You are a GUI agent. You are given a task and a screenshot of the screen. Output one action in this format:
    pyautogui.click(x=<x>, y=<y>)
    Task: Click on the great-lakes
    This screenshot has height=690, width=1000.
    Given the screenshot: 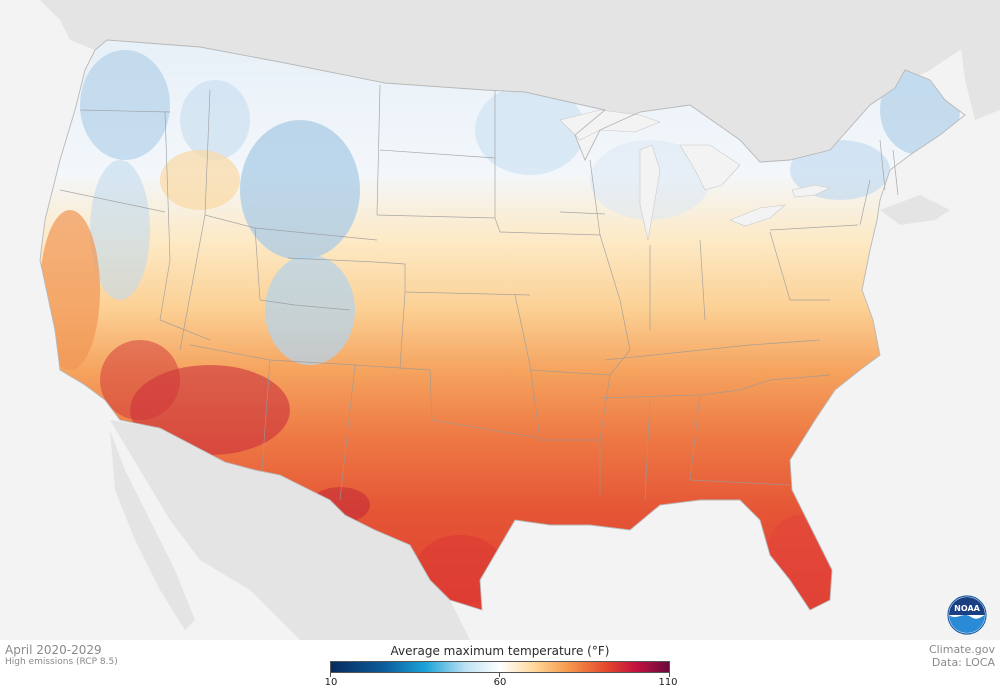 What is the action you would take?
    pyautogui.click(x=695, y=175)
    